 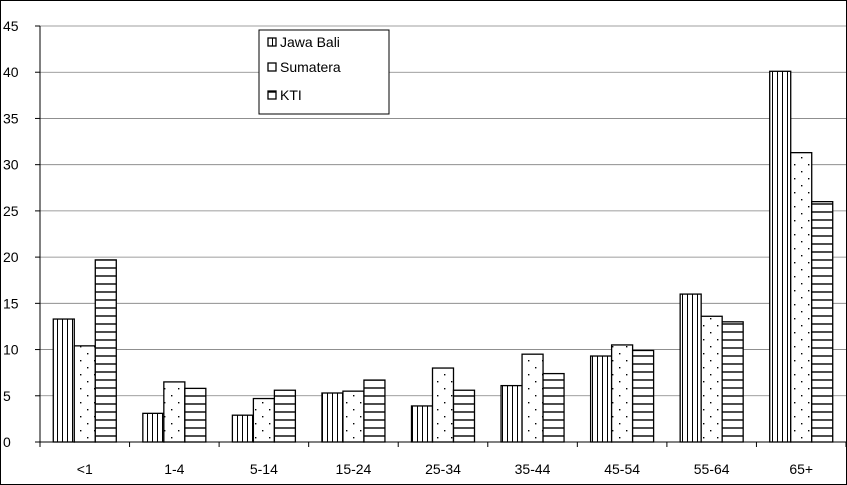 What do you see at coordinates (533, 469) in the screenshot?
I see `x-tick-label-35-44: 35-44` at bounding box center [533, 469].